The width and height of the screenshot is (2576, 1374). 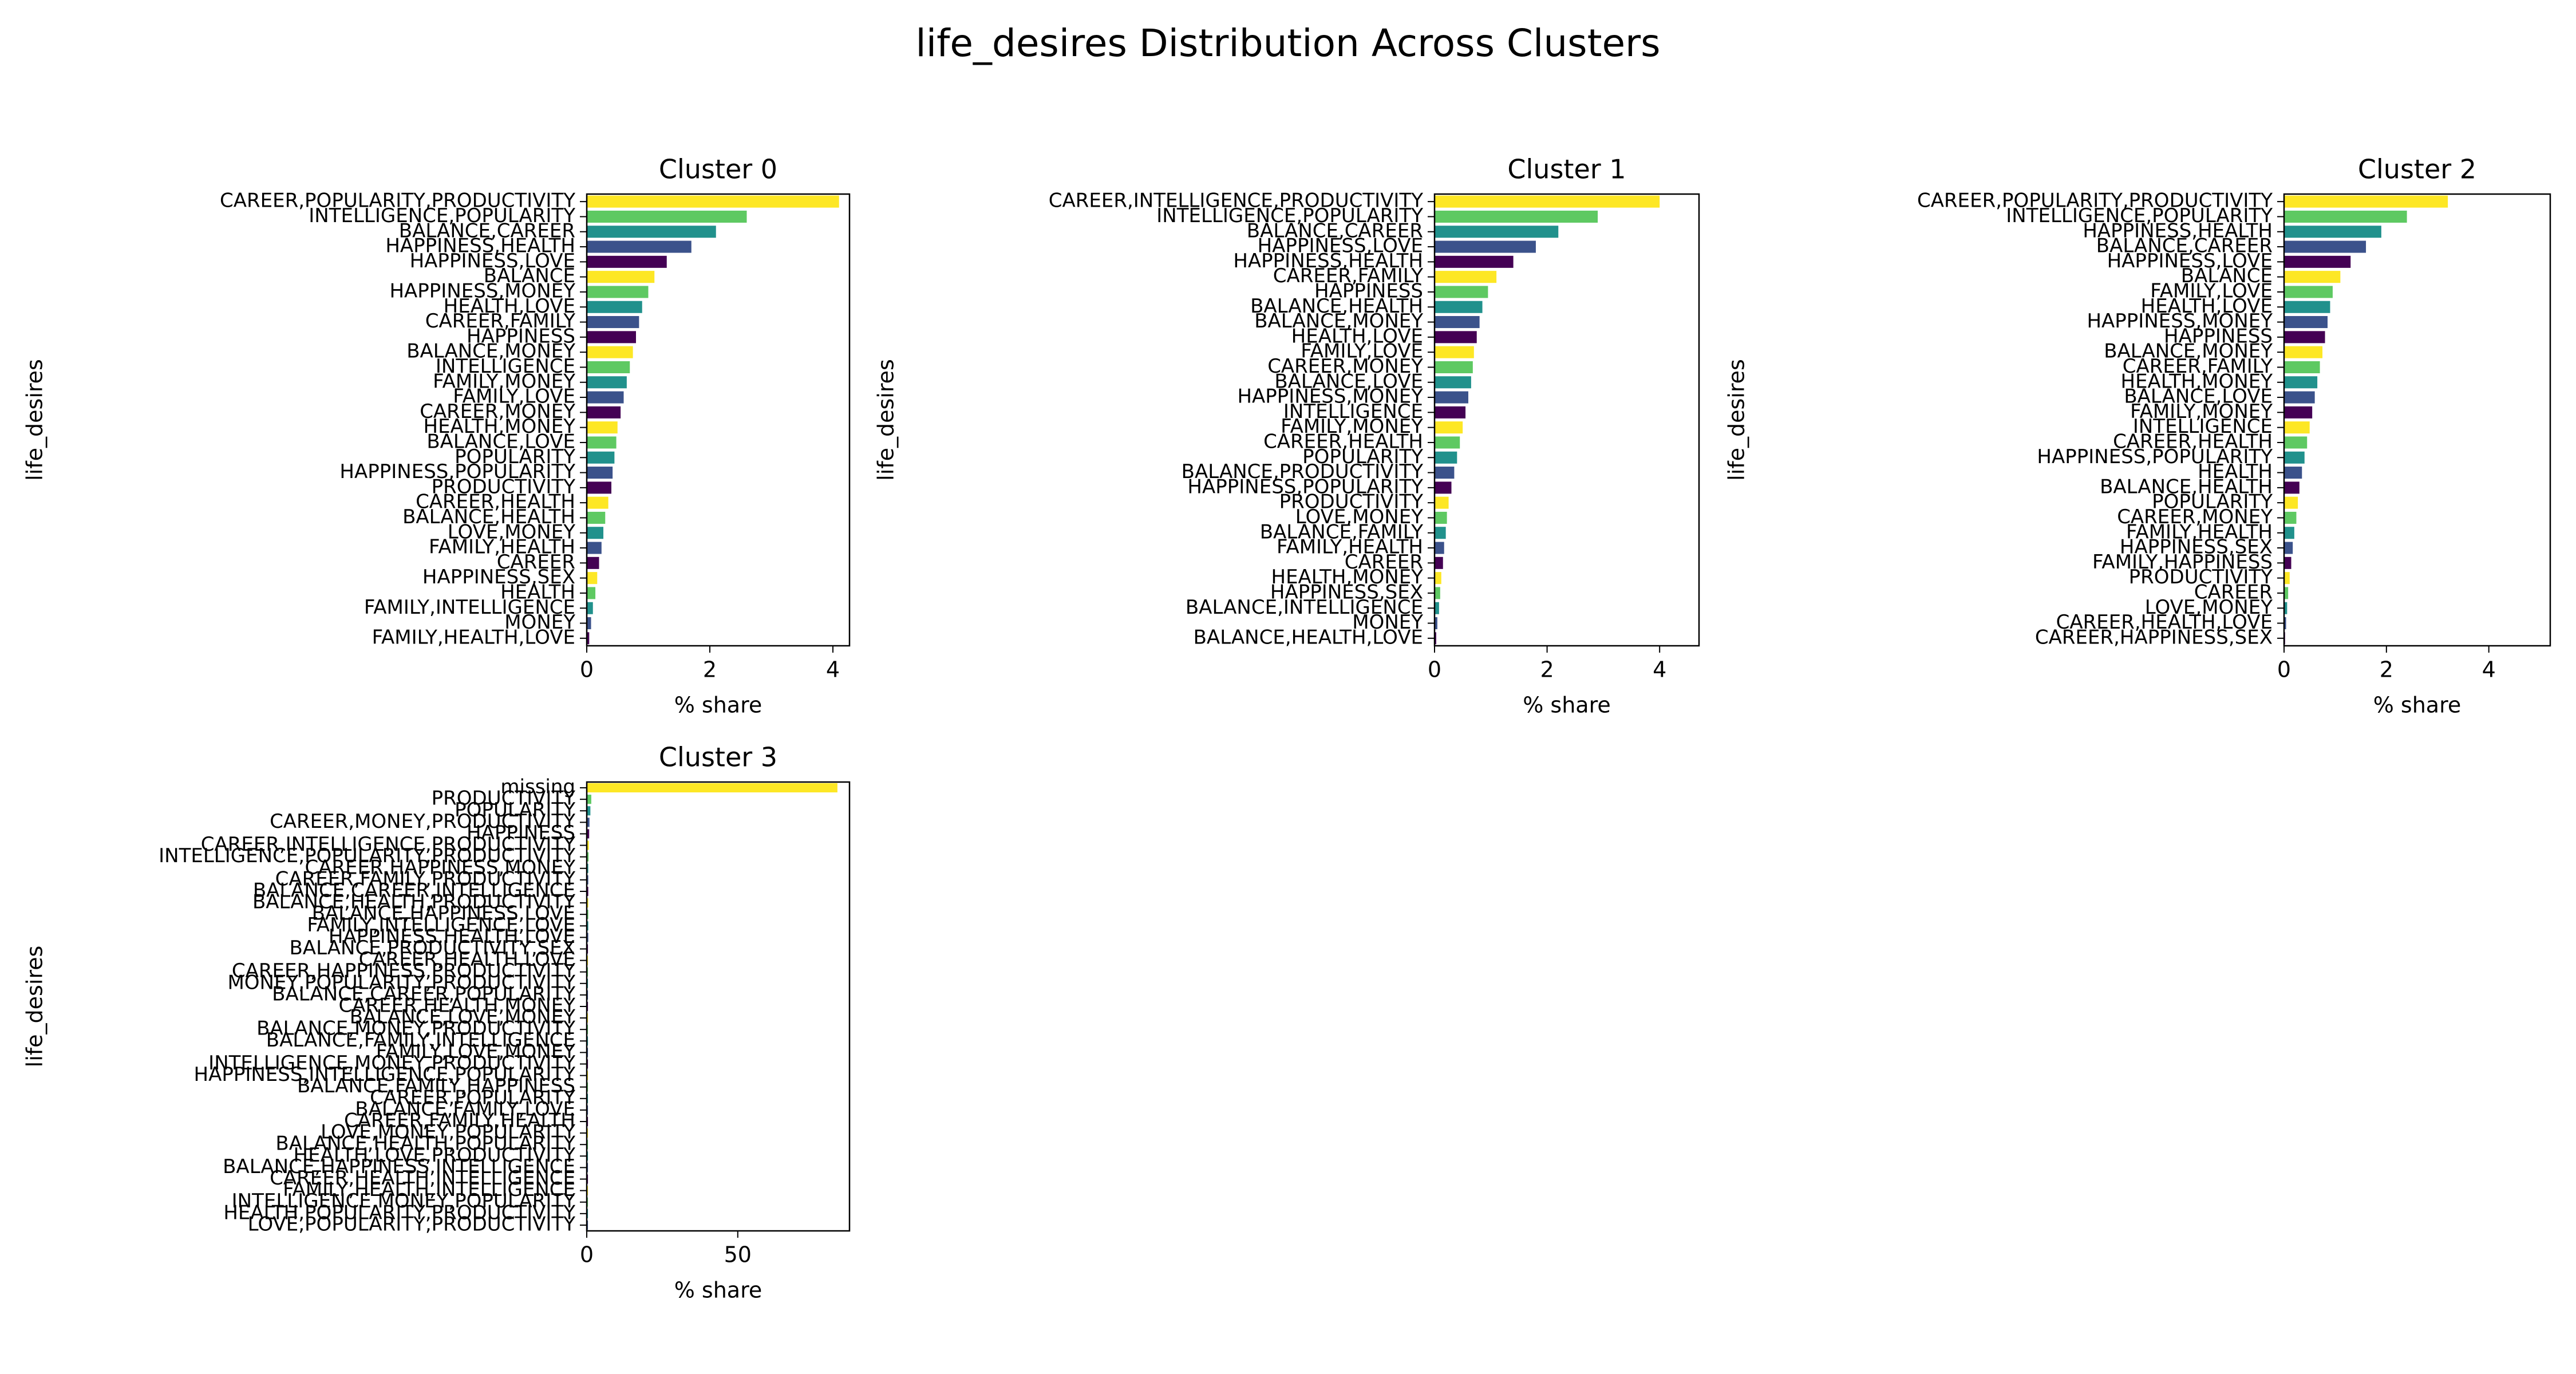 What do you see at coordinates (498, 577) in the screenshot?
I see `y-tick-label: HAPPINESS,SEX` at bounding box center [498, 577].